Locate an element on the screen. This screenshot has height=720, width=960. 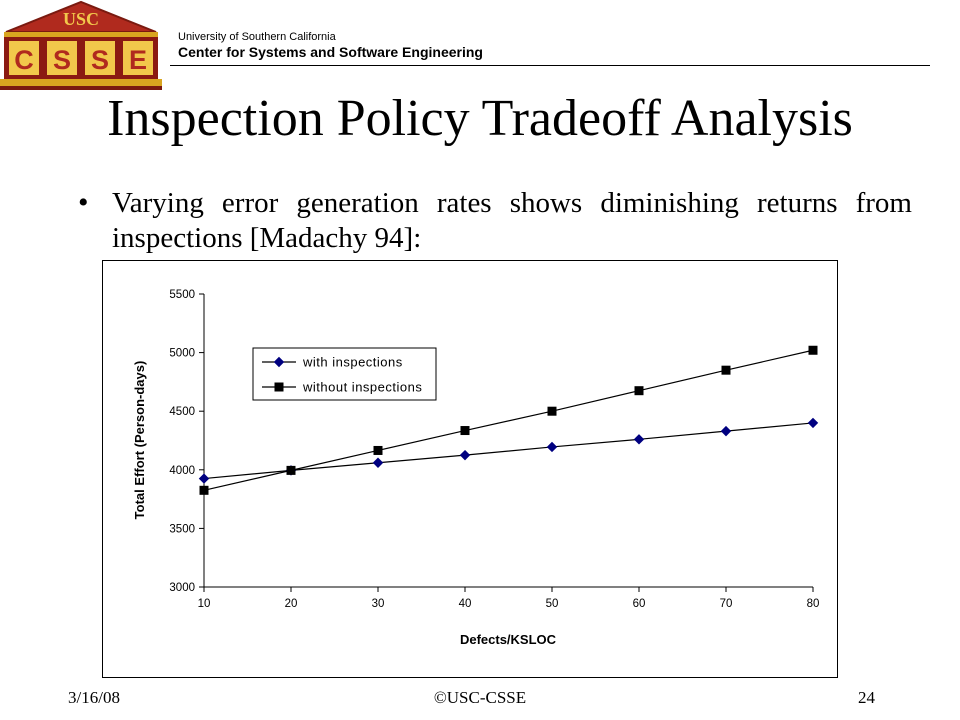
x-tick-label: 50 is located at coordinates (552, 604).